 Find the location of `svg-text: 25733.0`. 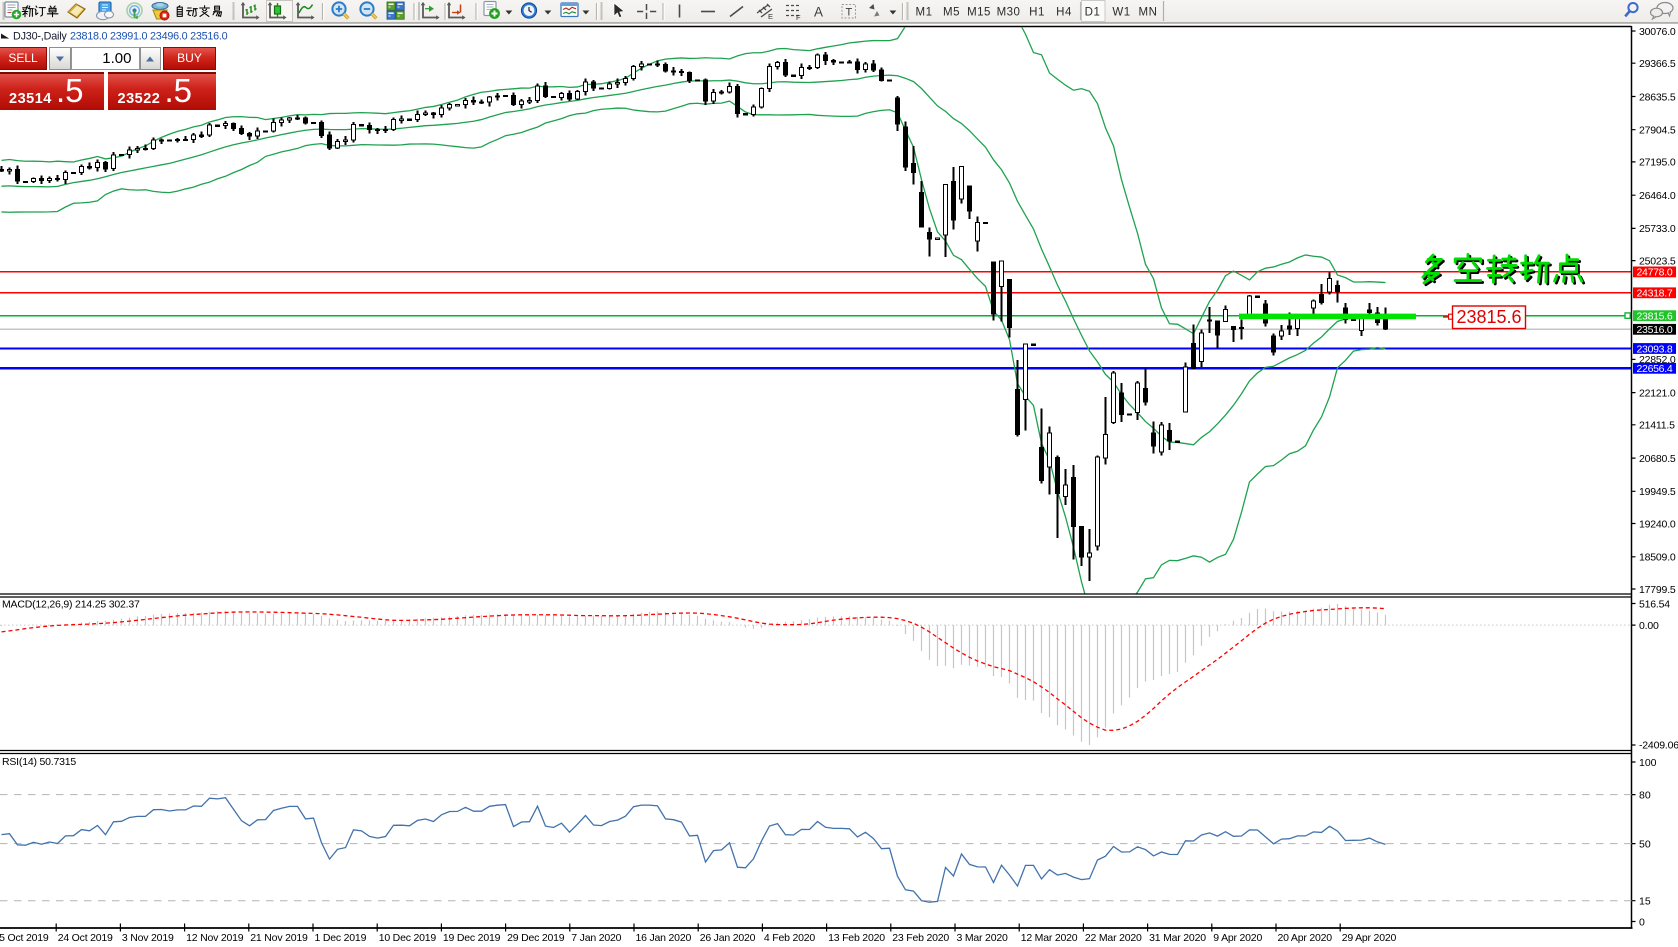

svg-text: 25733.0 is located at coordinates (1657, 229).